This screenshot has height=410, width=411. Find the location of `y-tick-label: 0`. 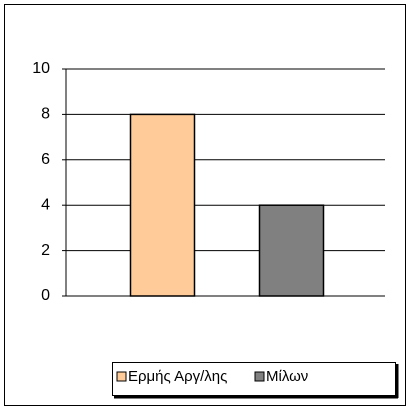

y-tick-label: 0 is located at coordinates (45, 295).